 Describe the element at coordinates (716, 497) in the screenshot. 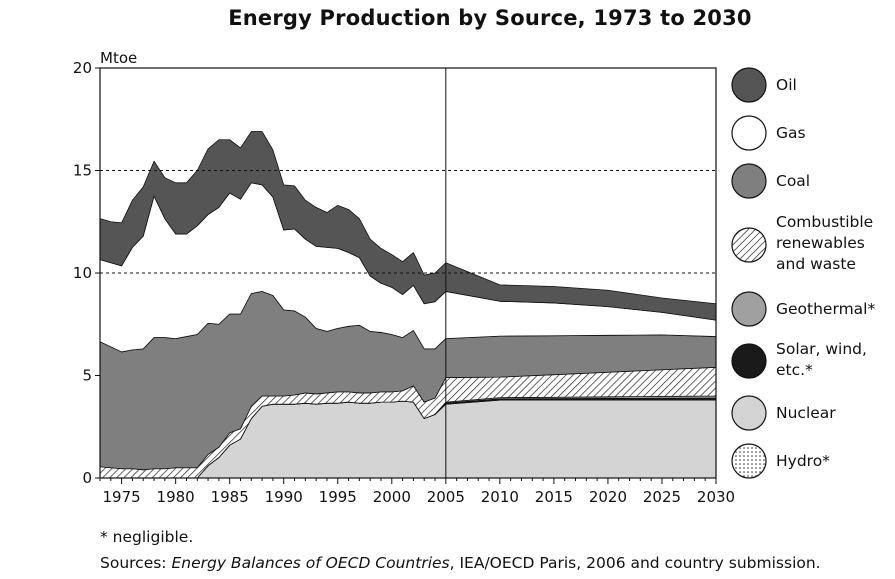

I see `x-tick-label: 2030` at that location.